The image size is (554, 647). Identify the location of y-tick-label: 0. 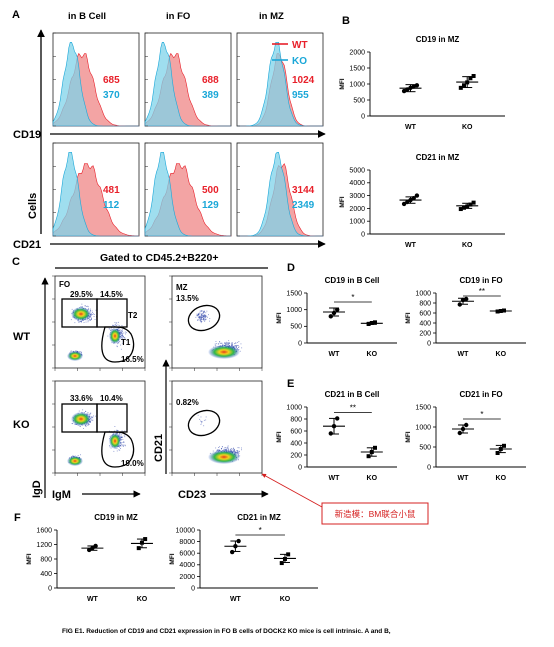
(193, 588).